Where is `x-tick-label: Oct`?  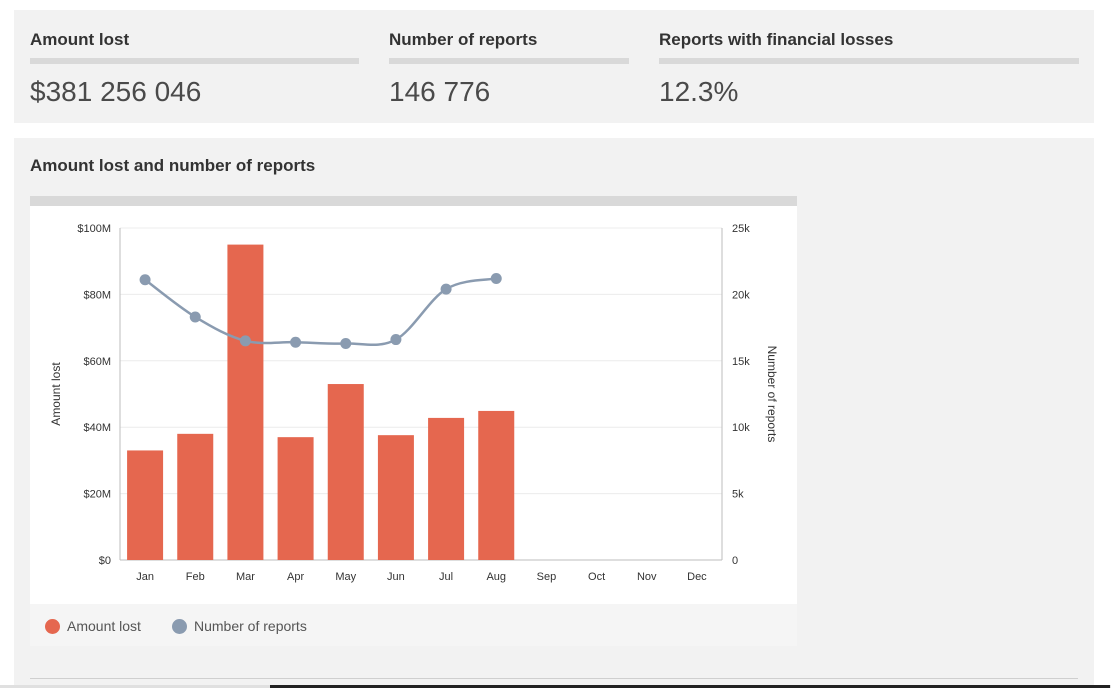 x-tick-label: Oct is located at coordinates (596, 577).